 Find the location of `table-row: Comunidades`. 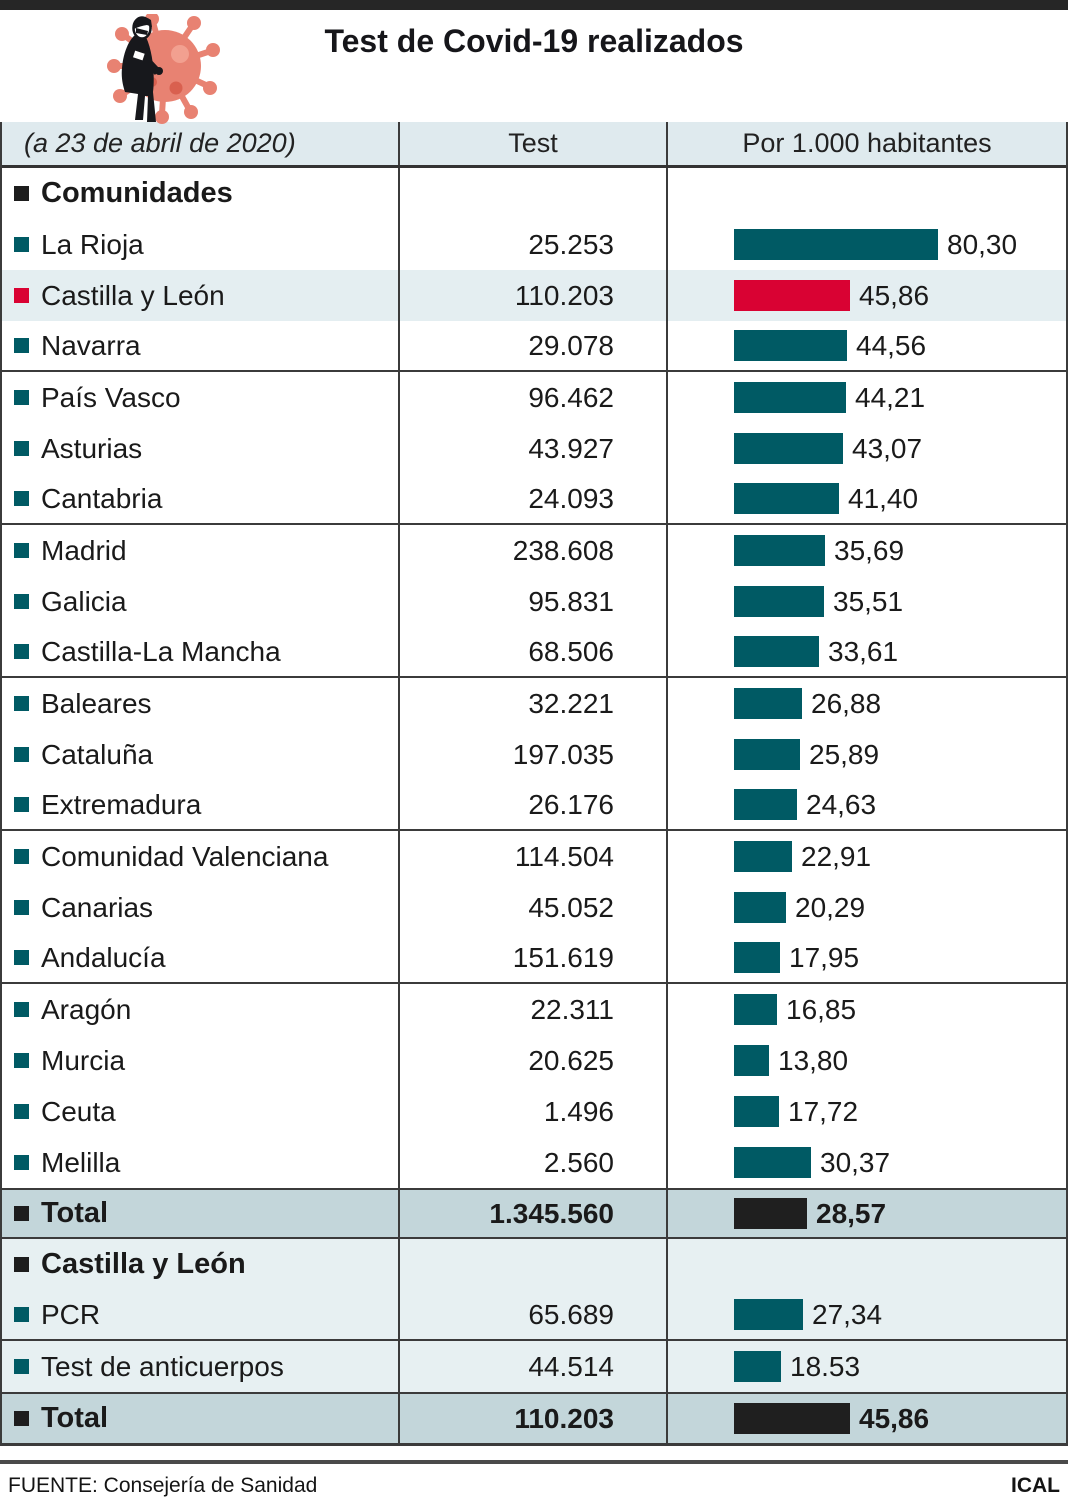

table-row: Comunidades is located at coordinates (534, 193).